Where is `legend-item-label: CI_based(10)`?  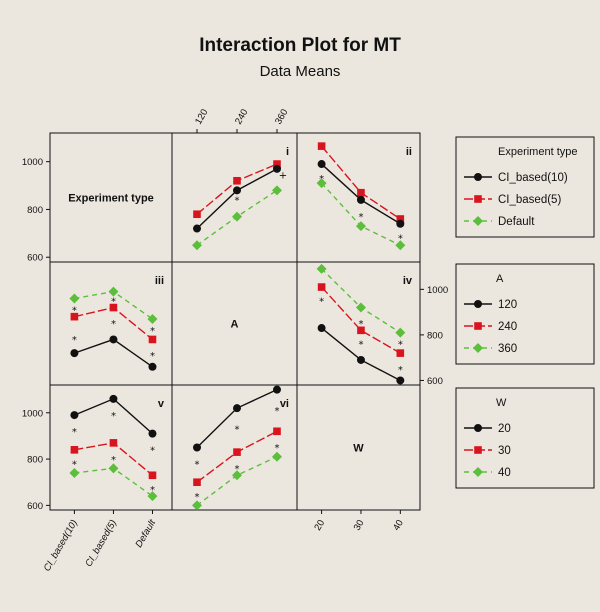 legend-item-label: CI_based(10) is located at coordinates (533, 178).